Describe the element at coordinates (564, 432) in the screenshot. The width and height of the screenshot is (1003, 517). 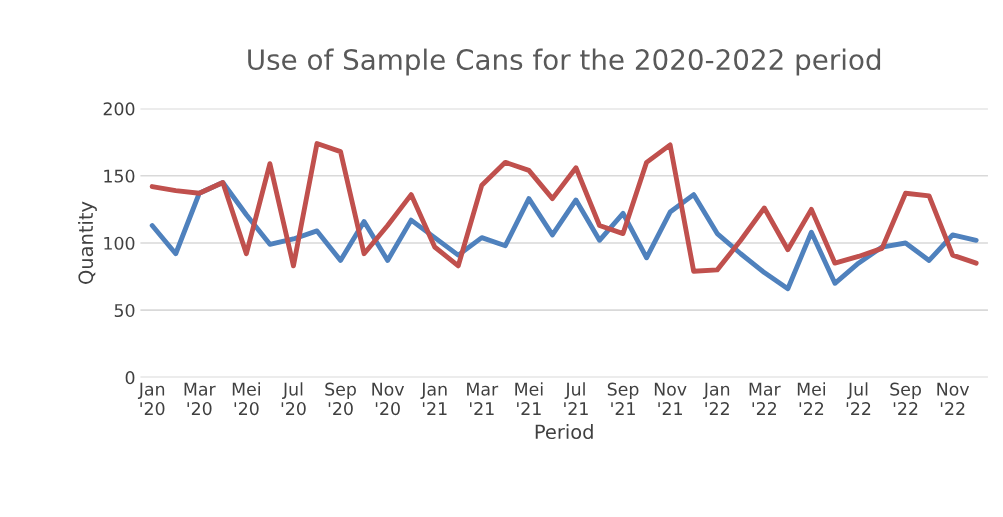
I see `x-axis-title: Period` at that location.